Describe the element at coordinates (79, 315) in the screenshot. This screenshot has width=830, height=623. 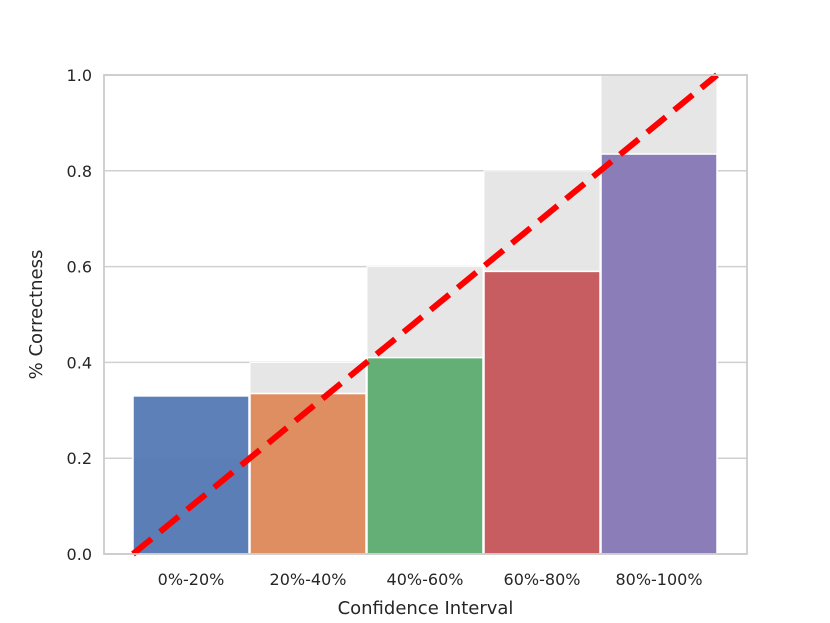
I see `y-tick-labels: 0.0 0.2 0.4 0.6 0.8 1.0` at that location.